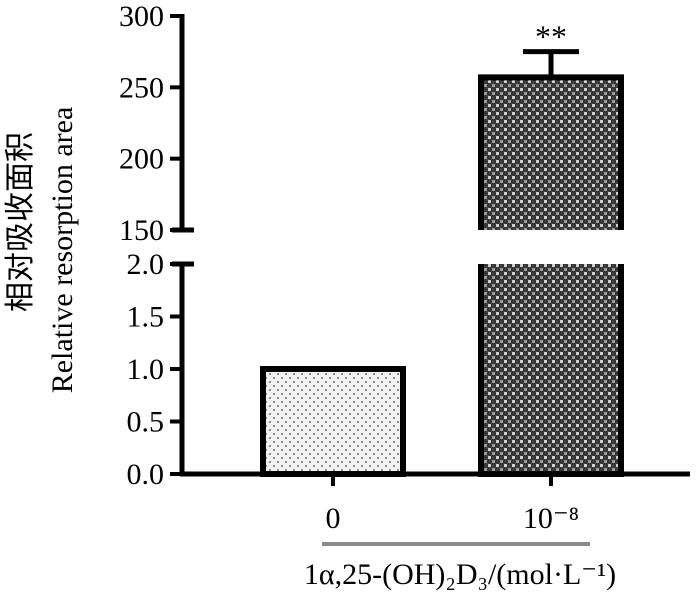 The width and height of the screenshot is (700, 597). What do you see at coordinates (141, 16) in the screenshot?
I see `y-upper-tick-label-3: 300` at bounding box center [141, 16].